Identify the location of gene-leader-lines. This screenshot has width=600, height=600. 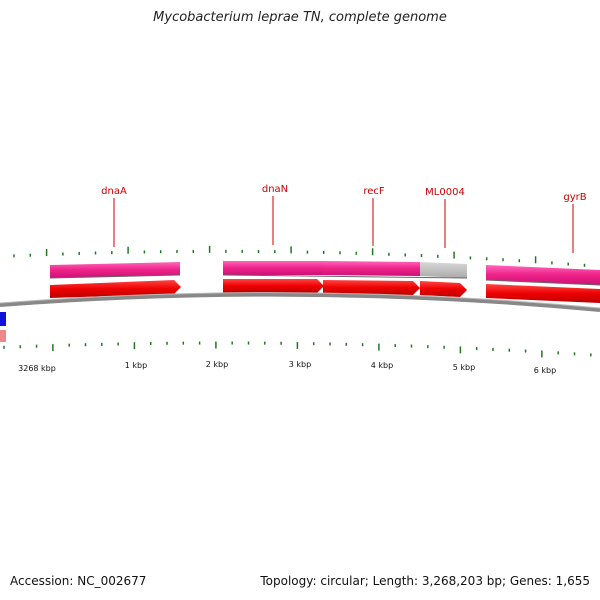
(343, 224).